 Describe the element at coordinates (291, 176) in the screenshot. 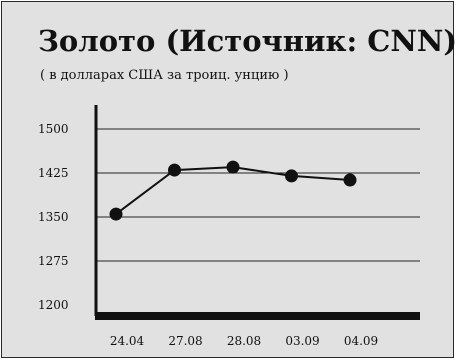

I see `data-point-03.09` at that location.